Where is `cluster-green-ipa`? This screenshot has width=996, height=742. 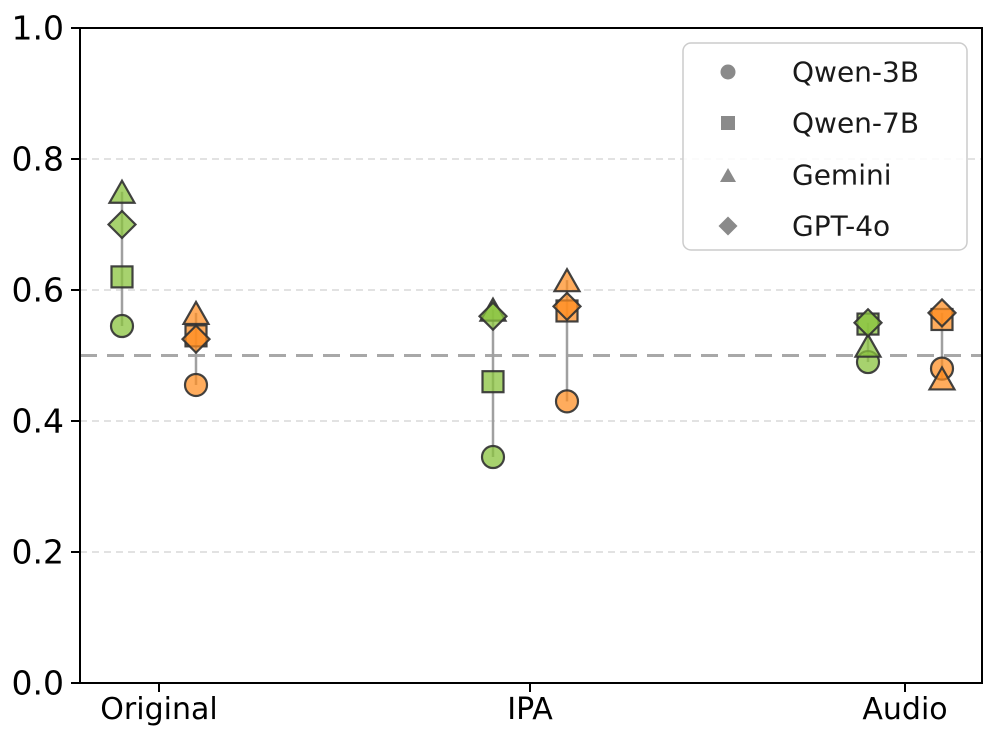
cluster-green-ipa is located at coordinates (493, 383).